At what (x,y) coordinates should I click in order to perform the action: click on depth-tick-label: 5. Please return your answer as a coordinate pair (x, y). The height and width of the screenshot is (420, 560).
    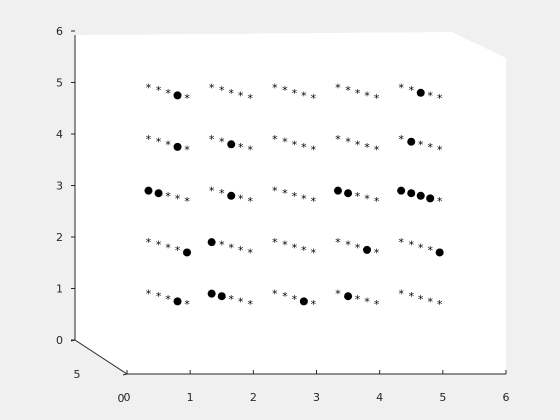
    Looking at the image, I should click on (77, 374).